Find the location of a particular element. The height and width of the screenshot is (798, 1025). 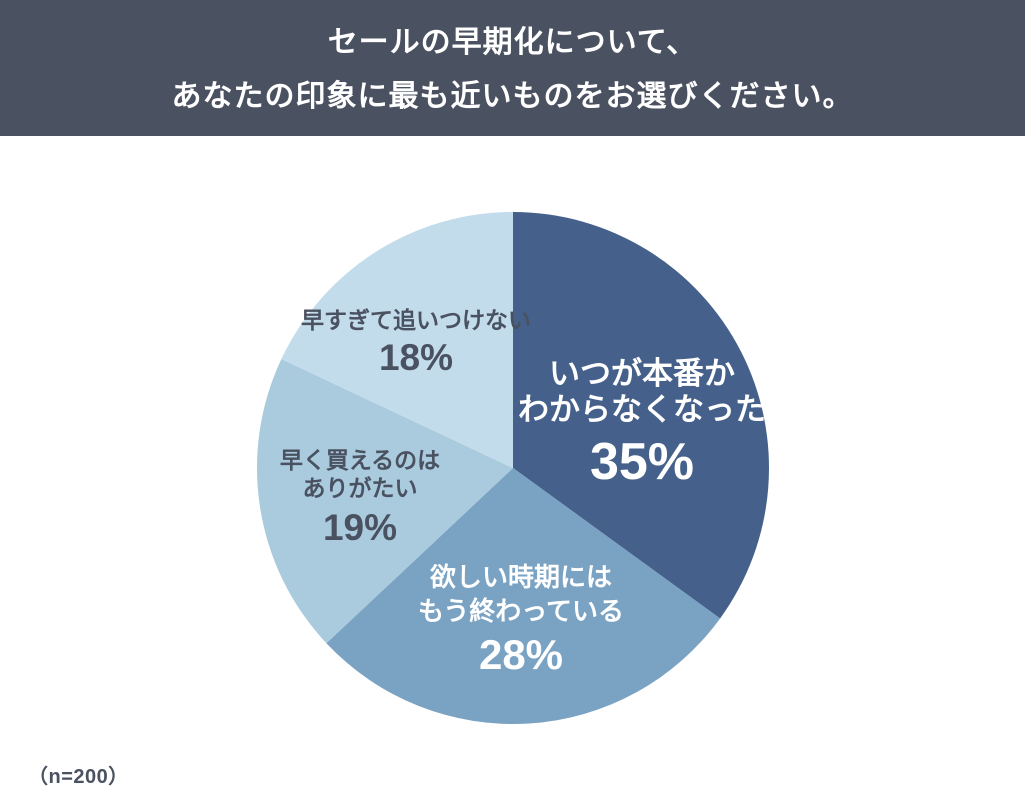

segment-4-value: 18% is located at coordinates (416, 357).